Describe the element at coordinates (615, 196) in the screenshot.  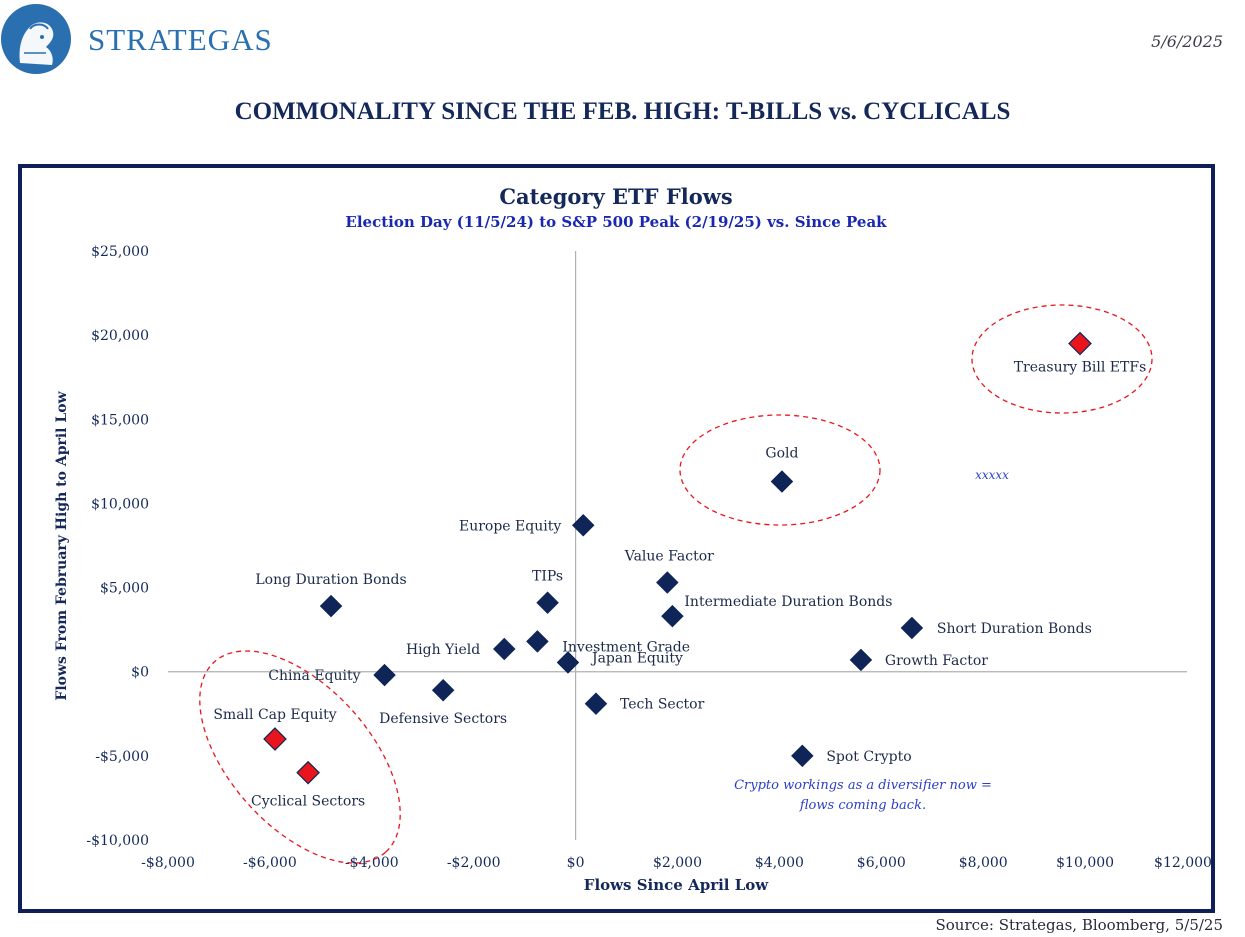
I see `chart-title: Category ETF Flows` at that location.